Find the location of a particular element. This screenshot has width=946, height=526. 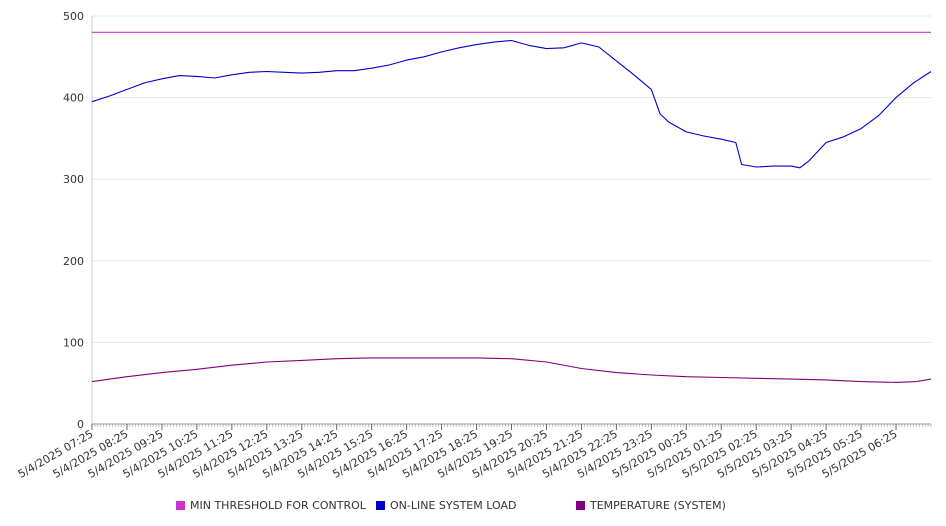

y-tick-label: 0 is located at coordinates (80, 424).